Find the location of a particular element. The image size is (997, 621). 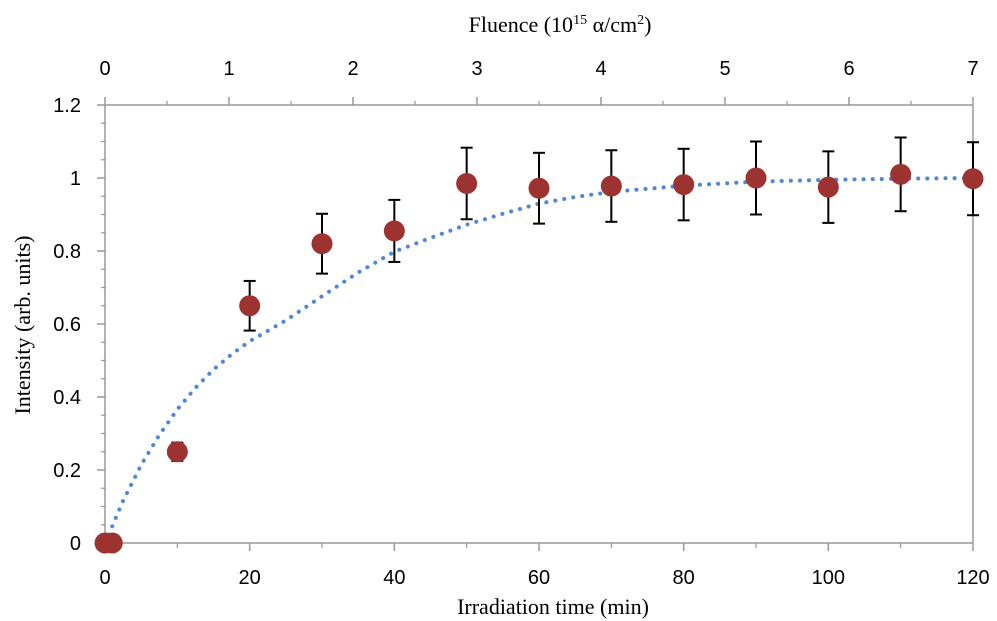

x-tick-label: 40 is located at coordinates (394, 578).